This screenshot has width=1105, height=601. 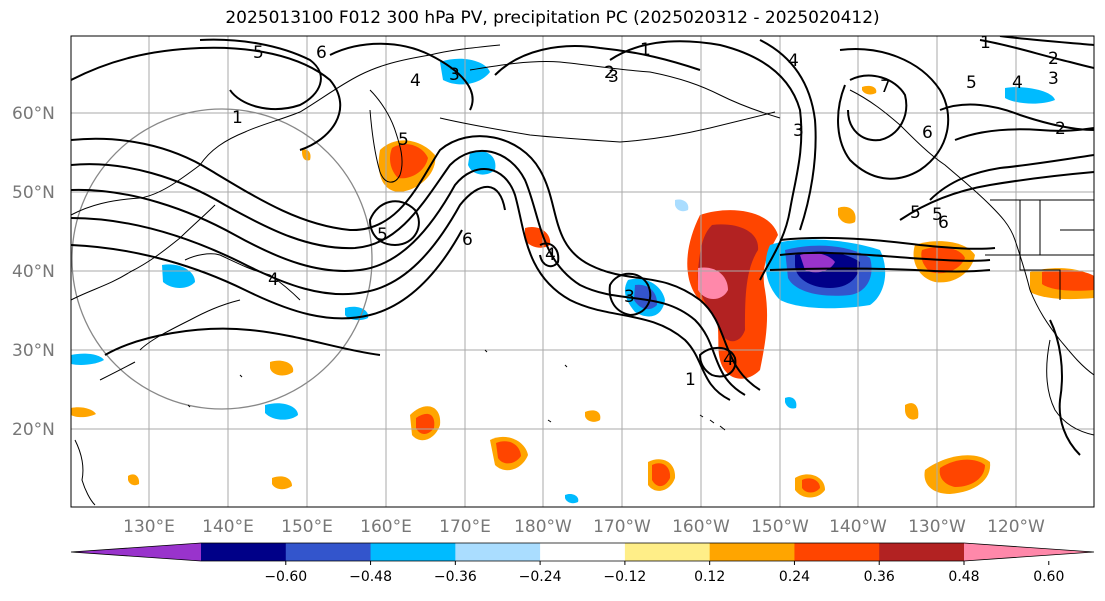 I want to click on colorbar-tick-label: −0.48, so click(x=370, y=577).